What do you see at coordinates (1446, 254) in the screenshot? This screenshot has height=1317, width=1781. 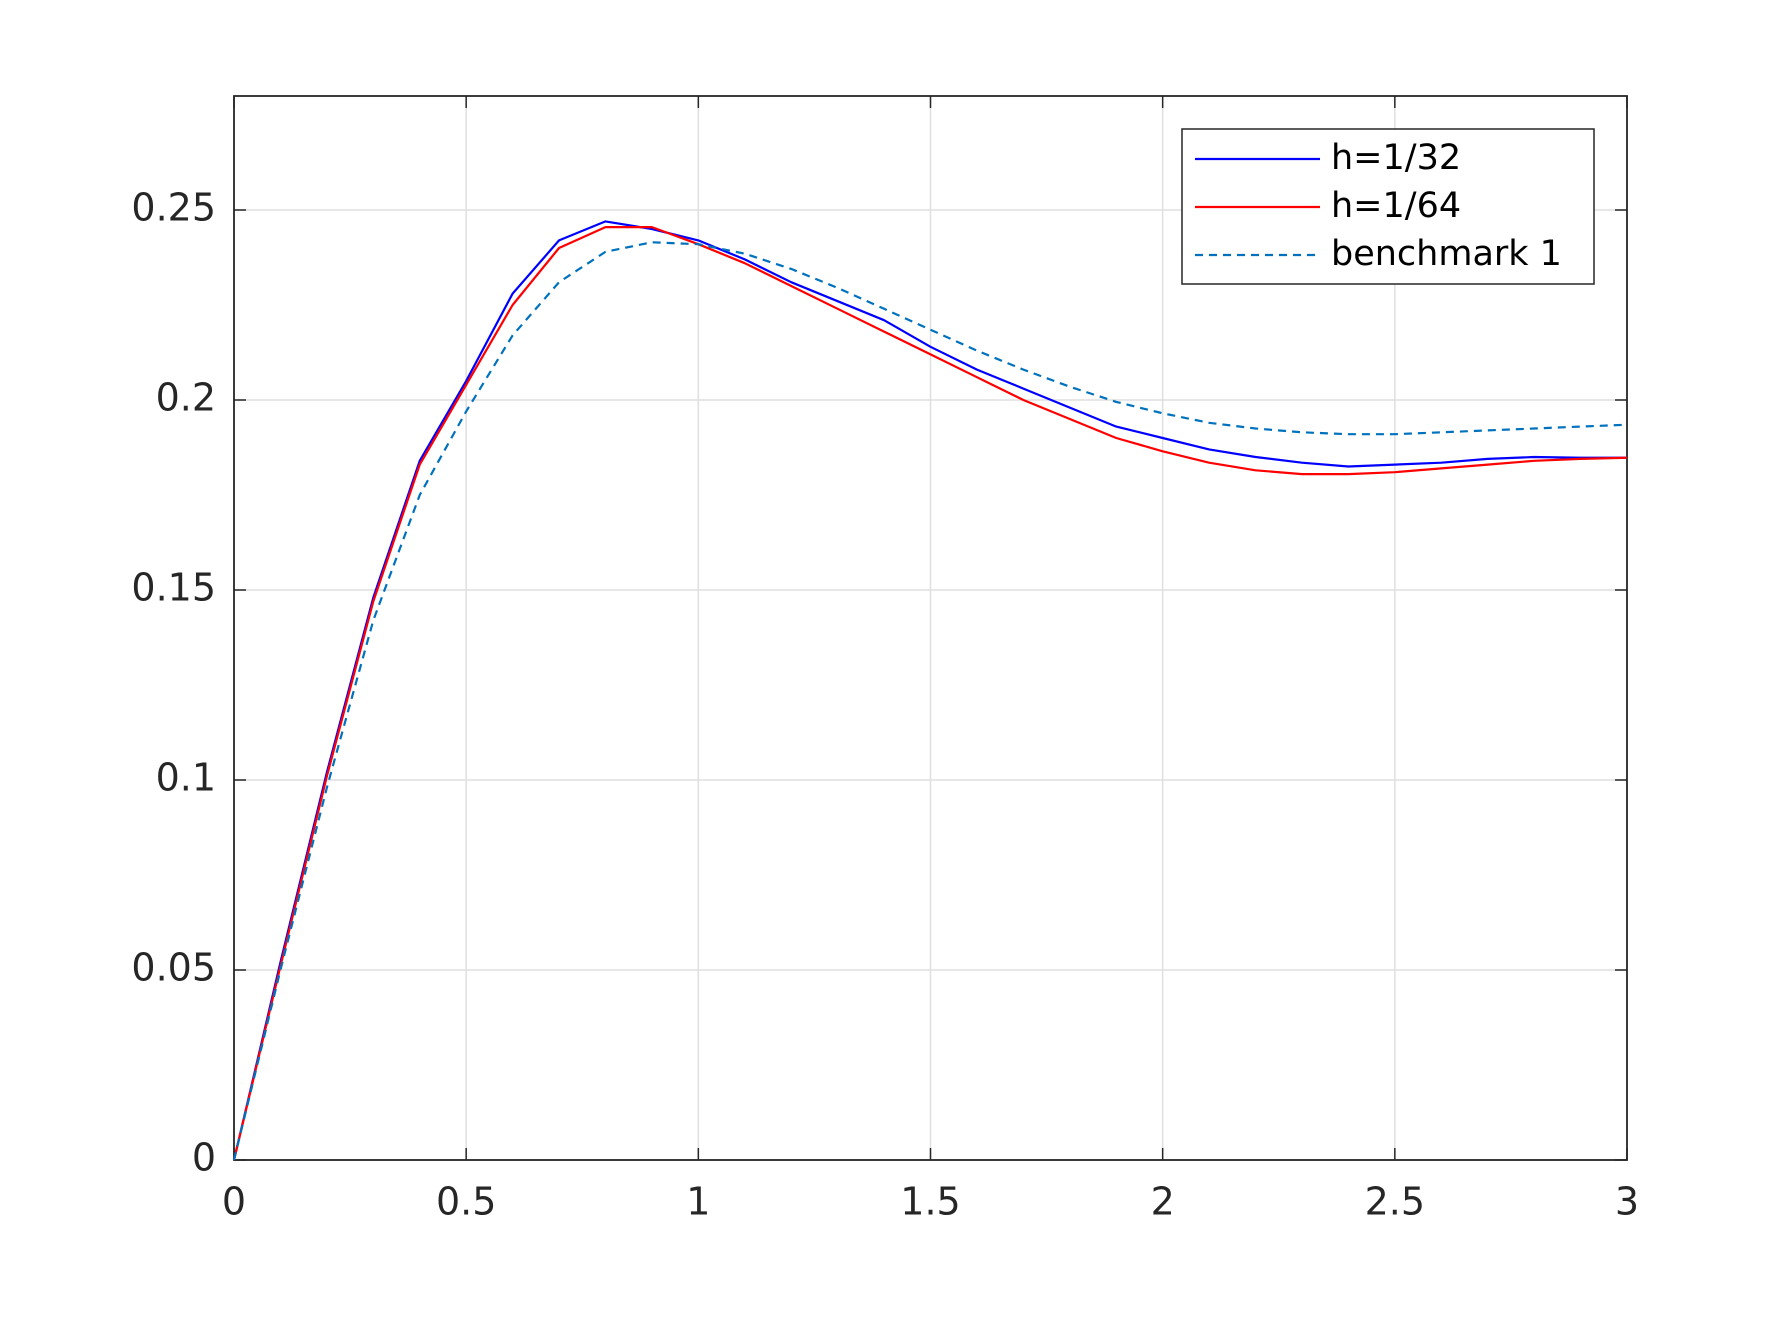 I see `legend-label: benchmark 1` at bounding box center [1446, 254].